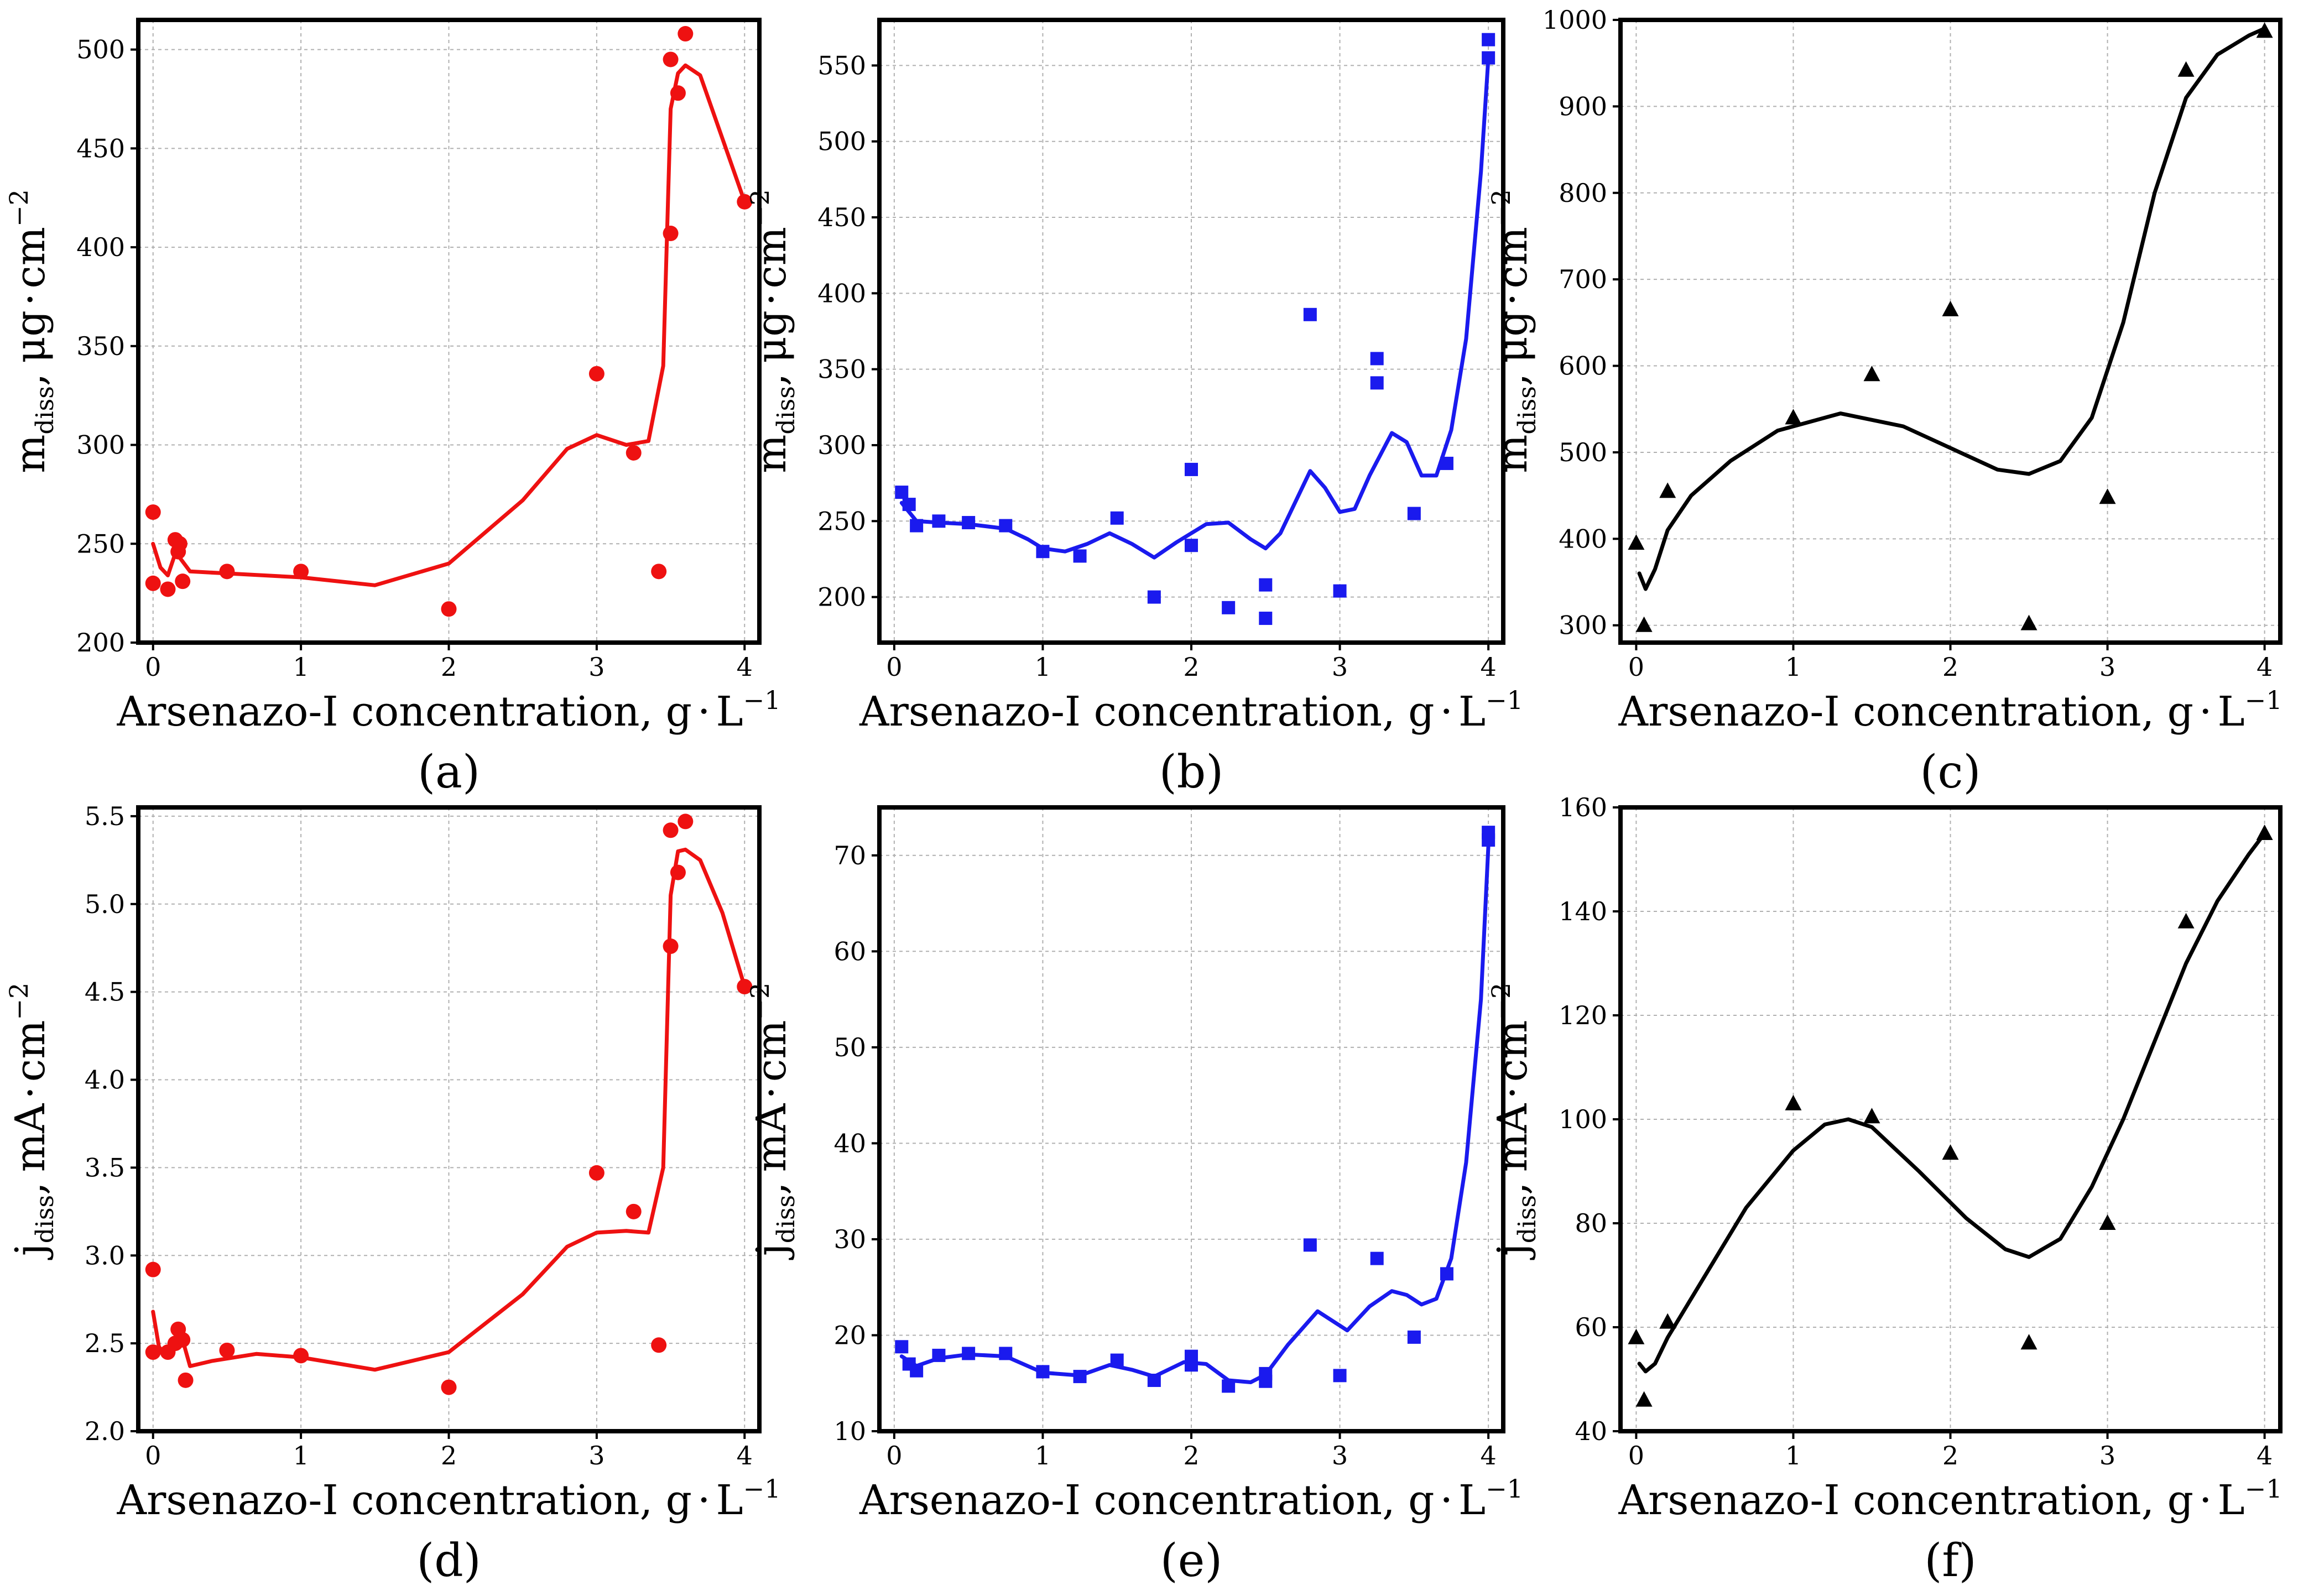 This screenshot has width=2298, height=1596. I want to click on y-tick-label: 3.5, so click(105, 1167).